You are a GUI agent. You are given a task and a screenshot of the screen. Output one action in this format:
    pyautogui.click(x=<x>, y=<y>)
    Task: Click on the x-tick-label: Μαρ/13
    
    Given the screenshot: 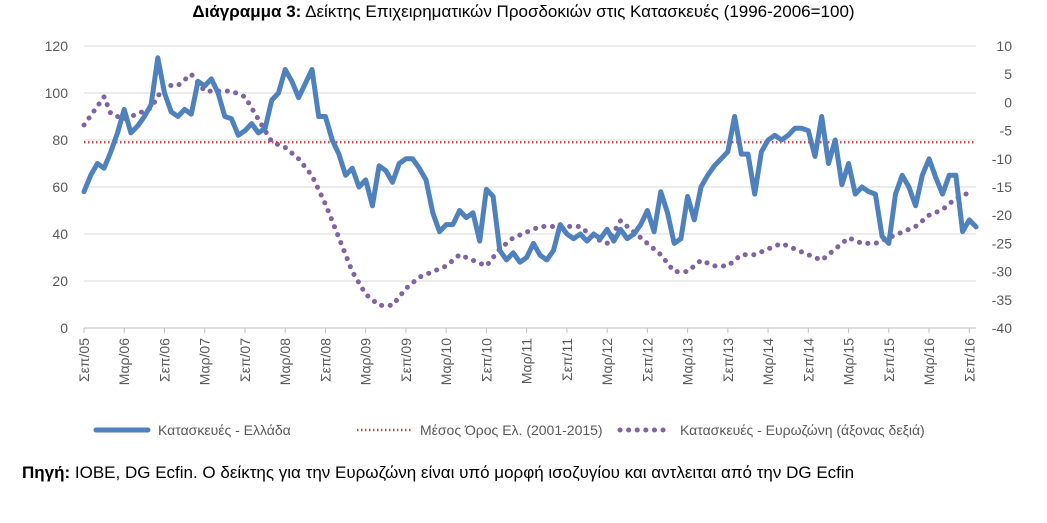 What is the action you would take?
    pyautogui.click(x=688, y=361)
    